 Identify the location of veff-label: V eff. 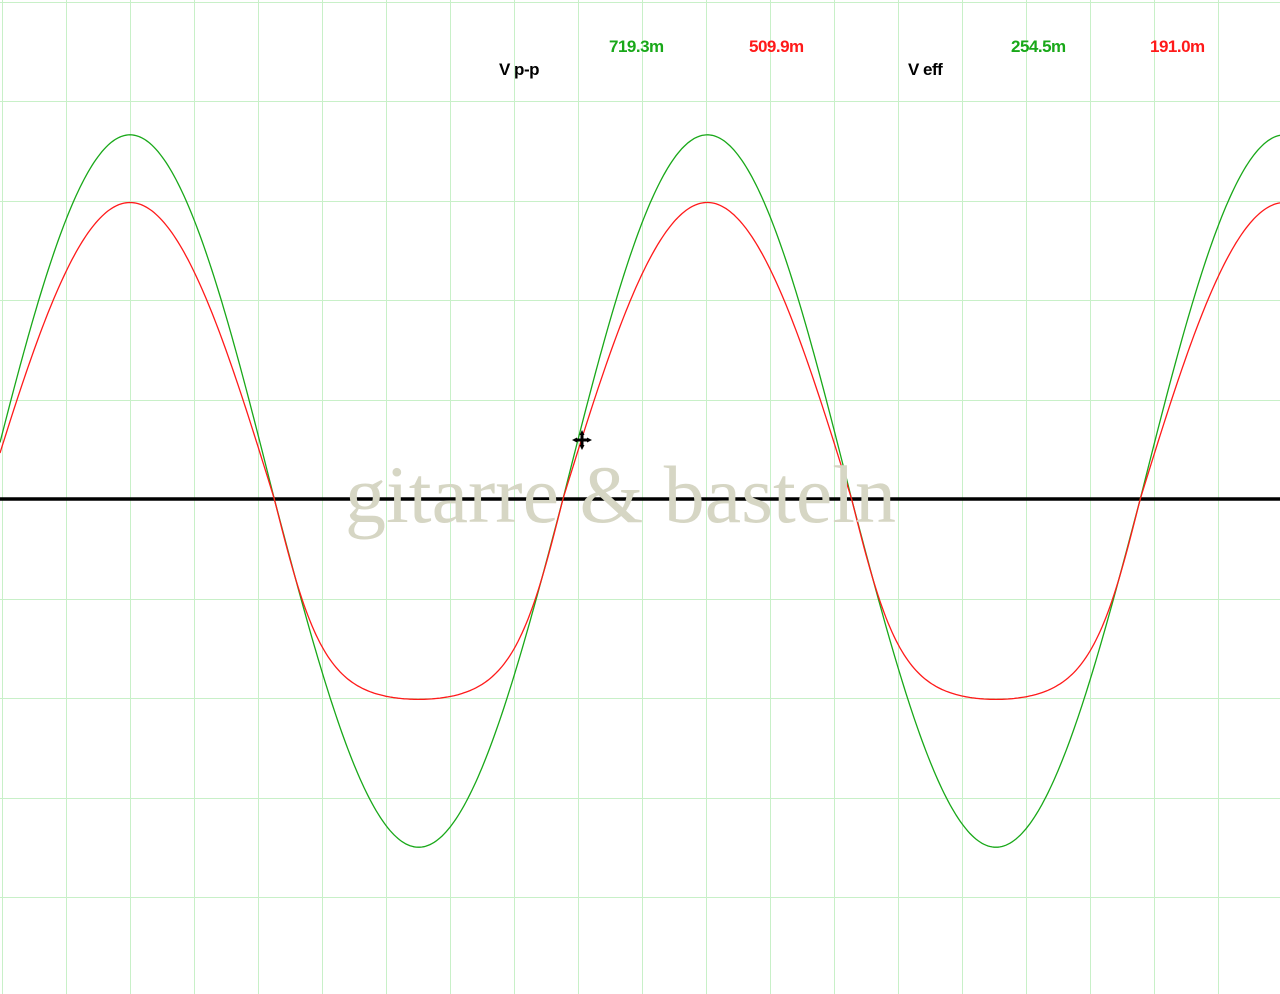
(925, 69).